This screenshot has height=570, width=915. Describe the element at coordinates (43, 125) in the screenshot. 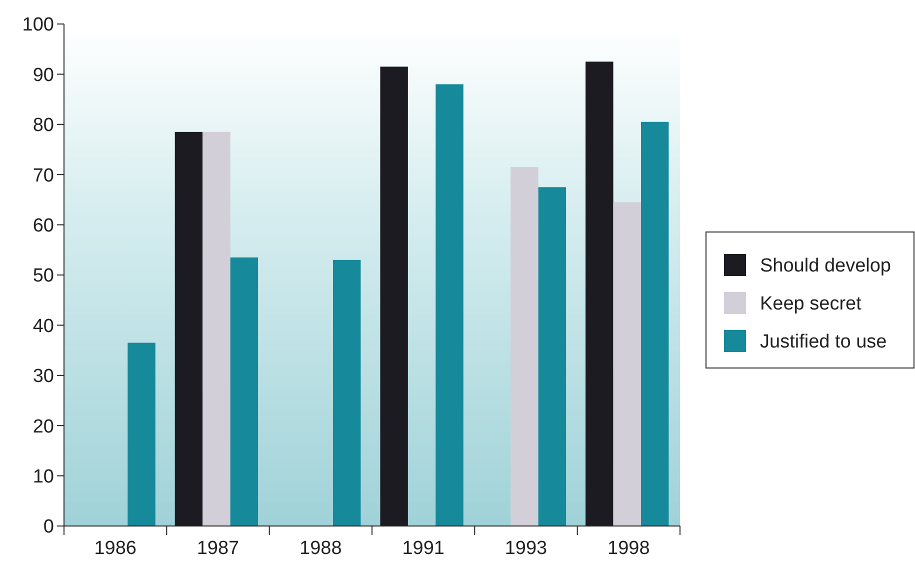

I see `y-tick-label: 80` at that location.